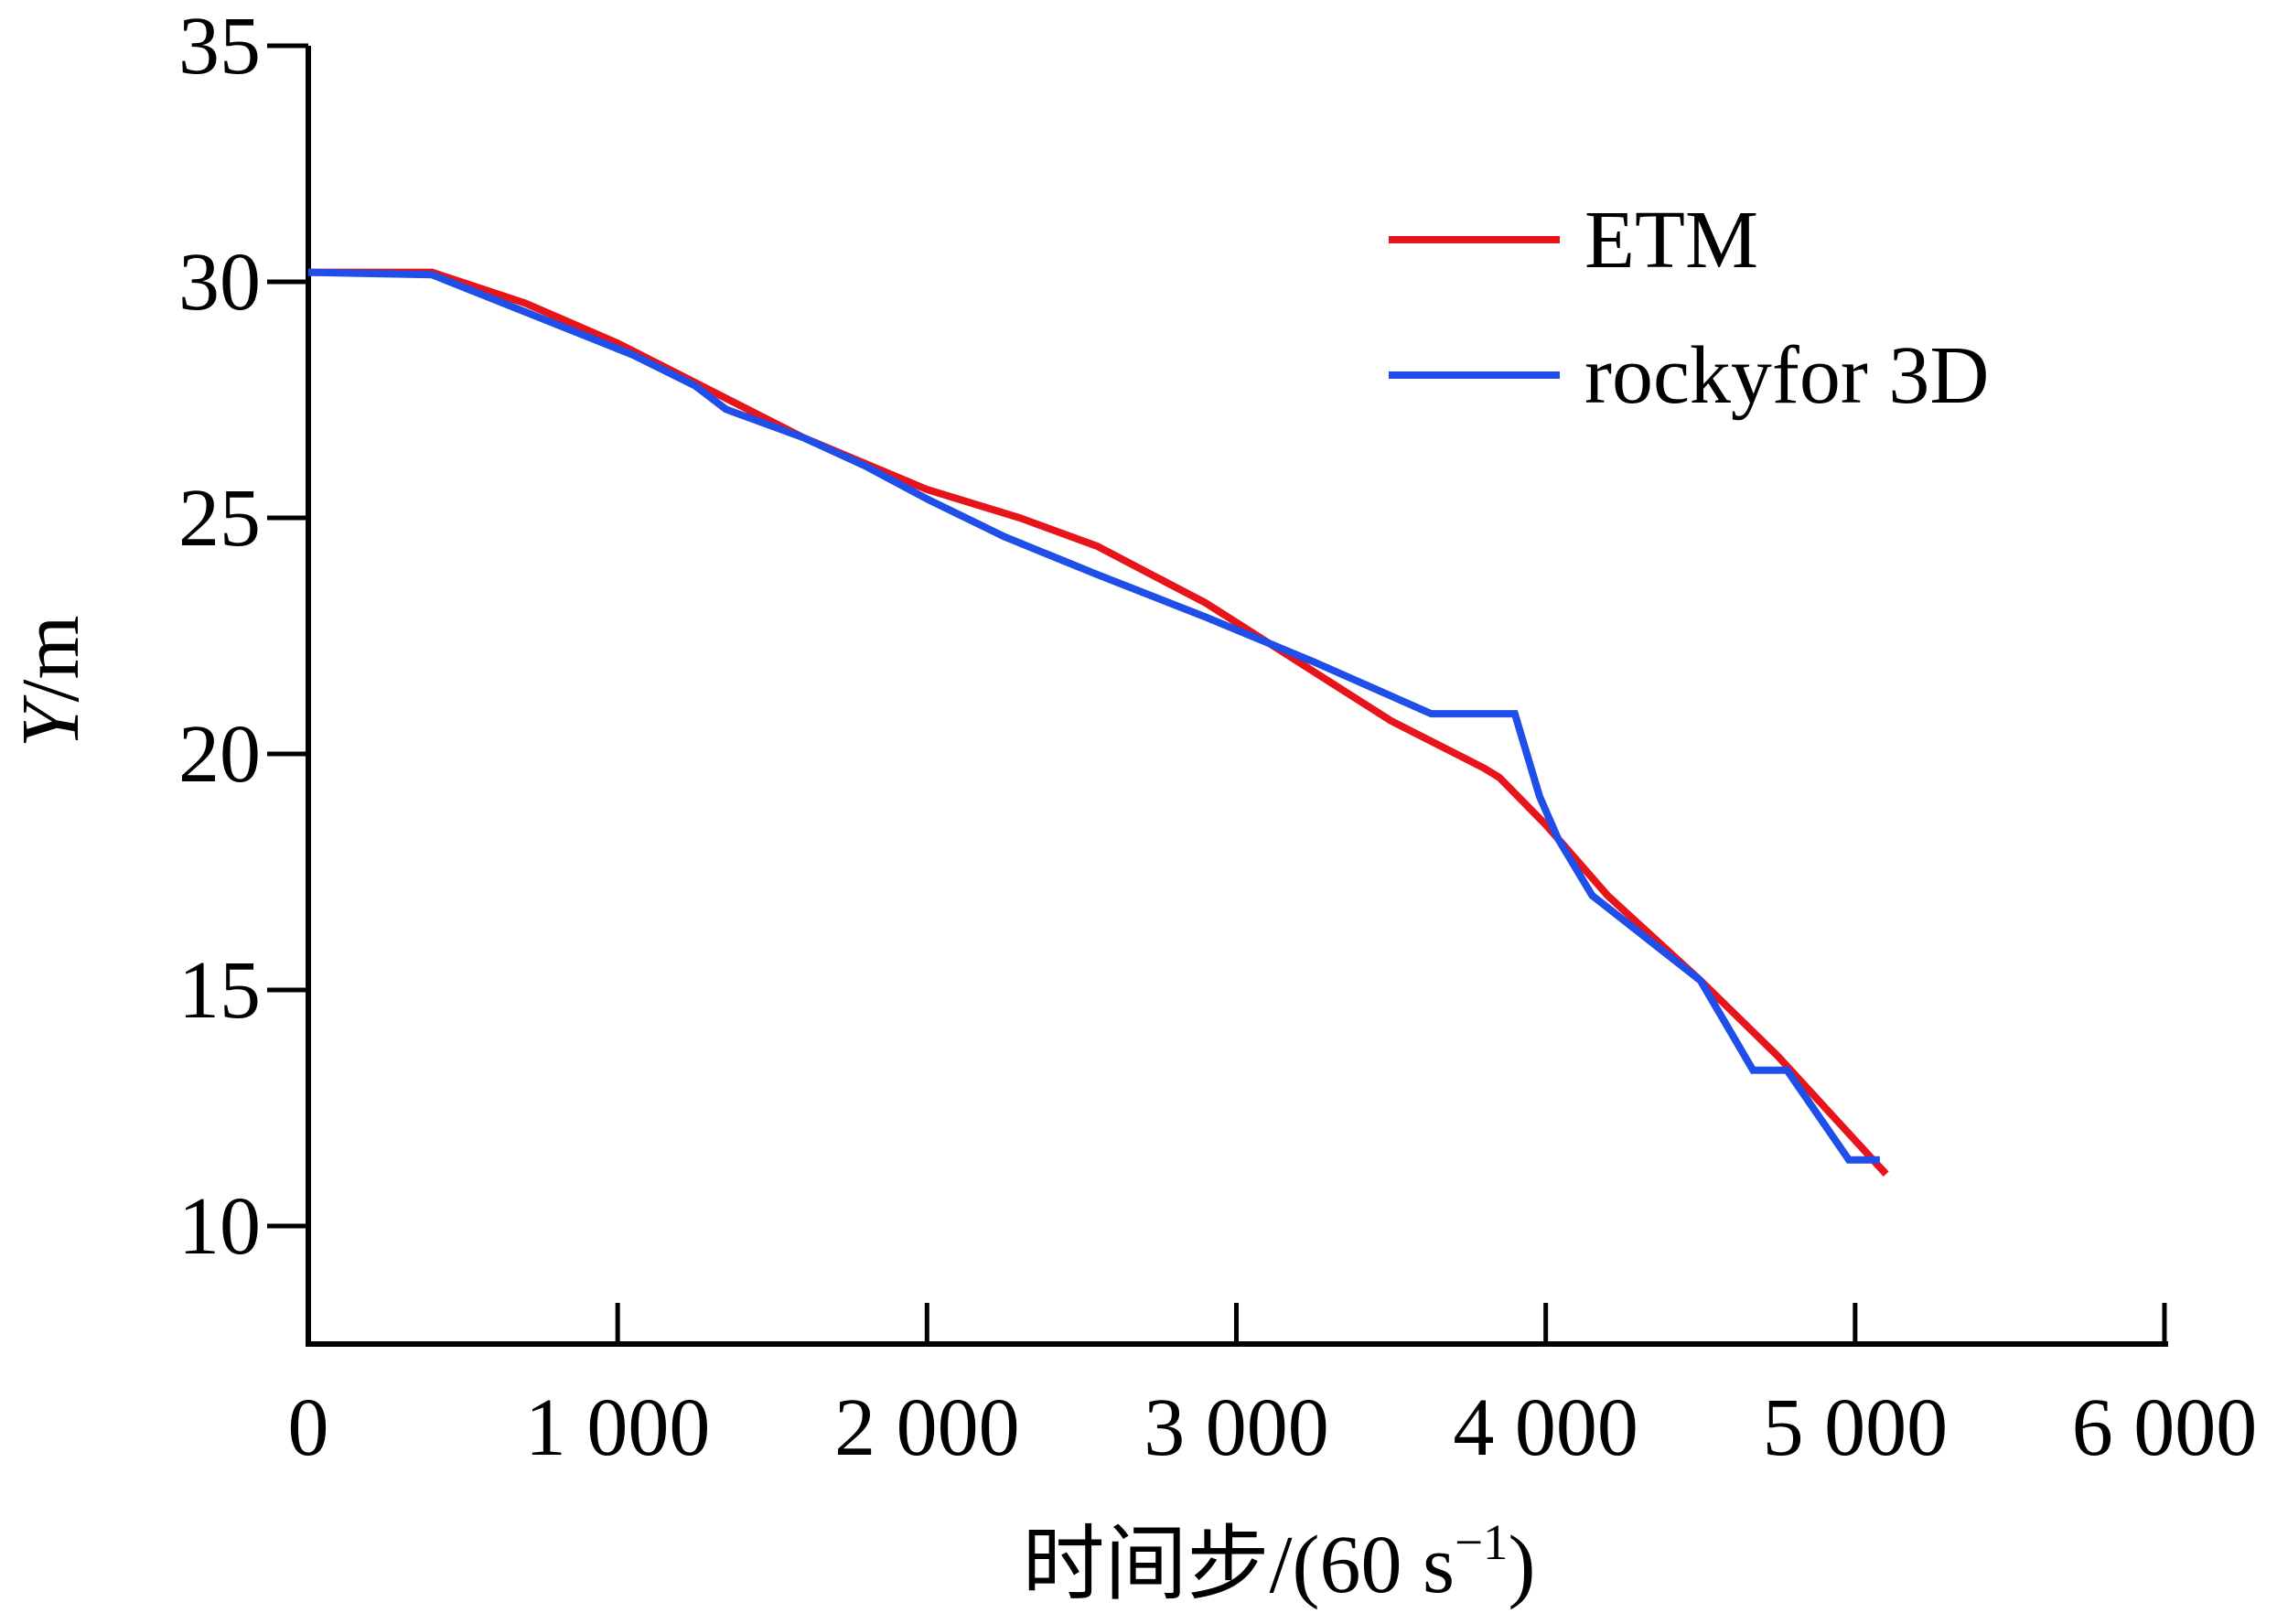 The height and width of the screenshot is (1624, 2277). What do you see at coordinates (219, 282) in the screenshot?
I see `y-tick-label: 30` at bounding box center [219, 282].